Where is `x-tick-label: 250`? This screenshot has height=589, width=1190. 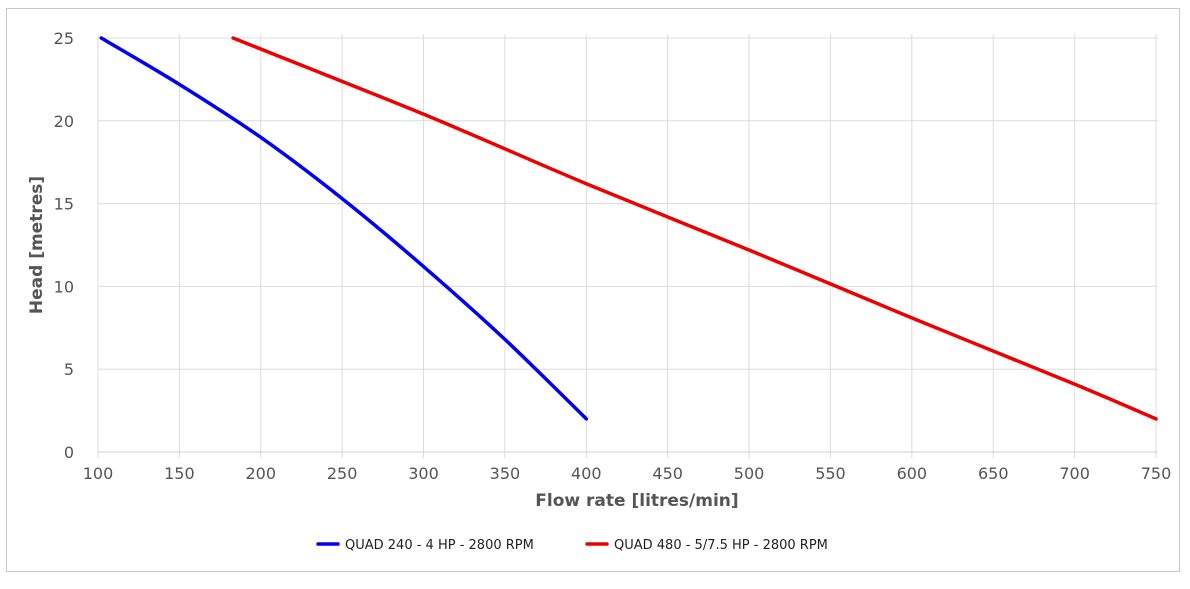 x-tick-label: 250 is located at coordinates (342, 473).